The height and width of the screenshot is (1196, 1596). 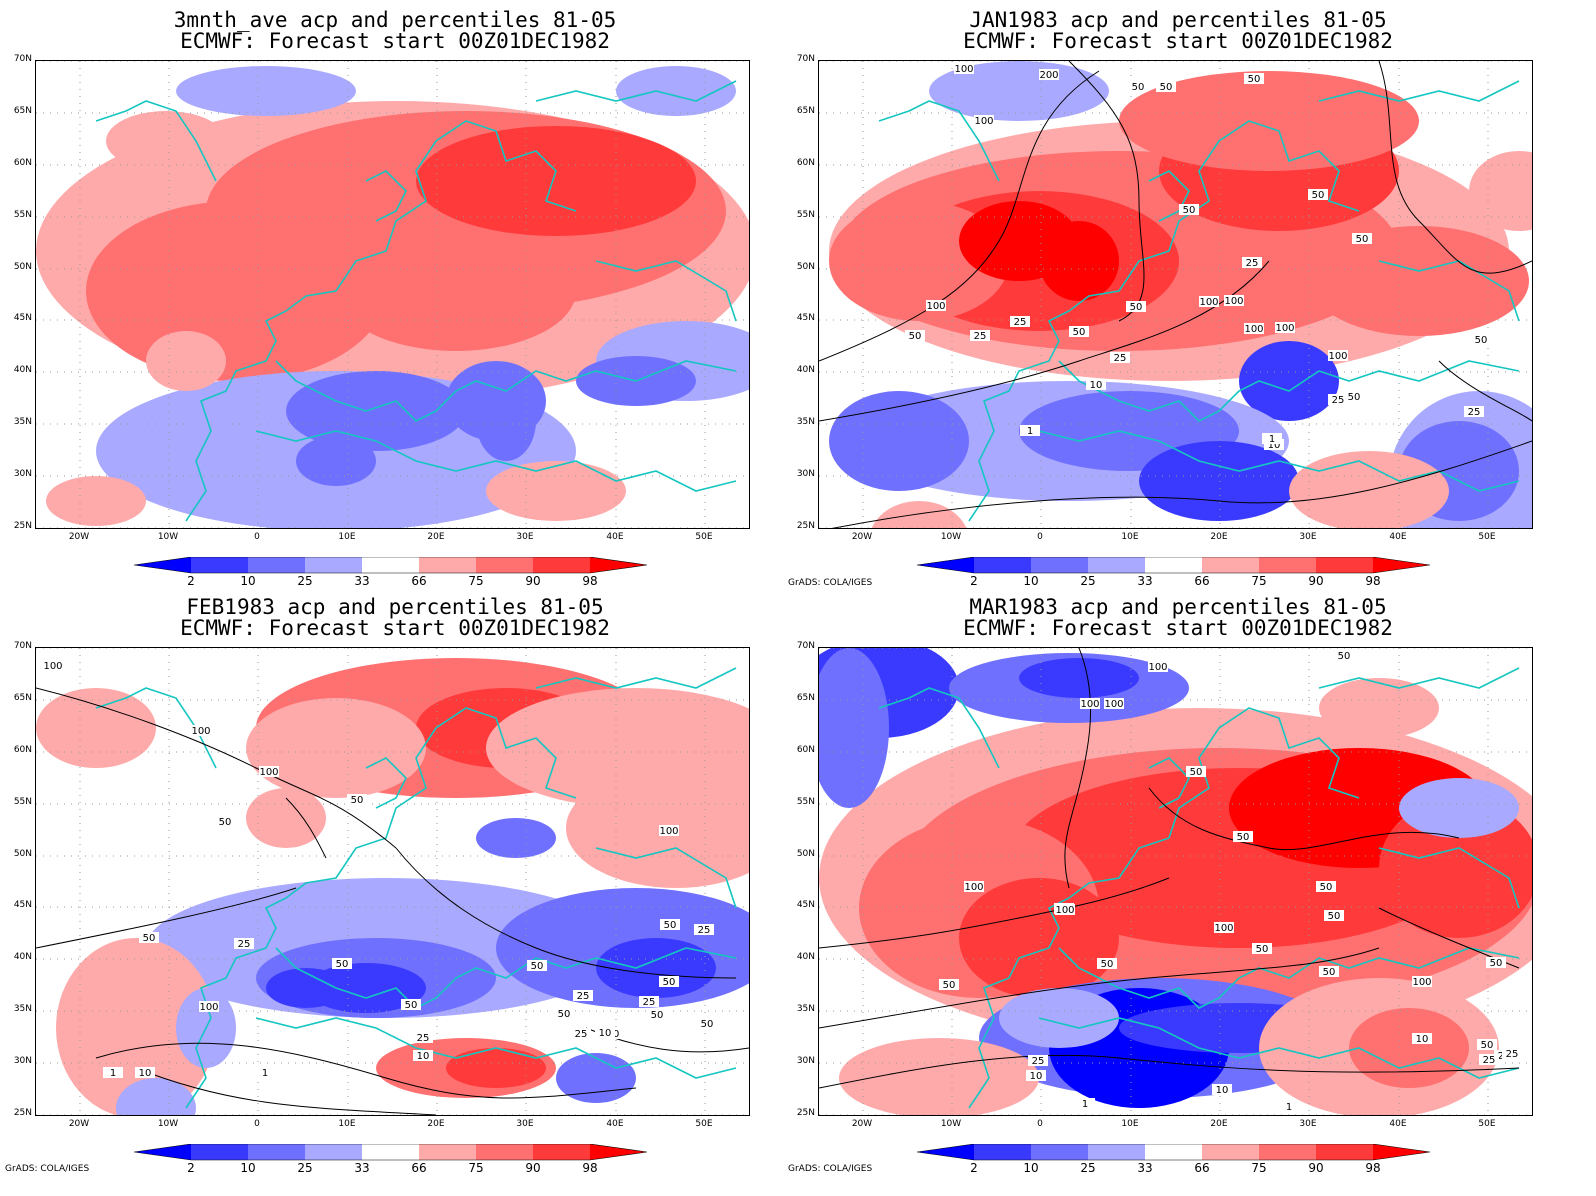 I want to click on colorbar-label: 66, so click(x=419, y=581).